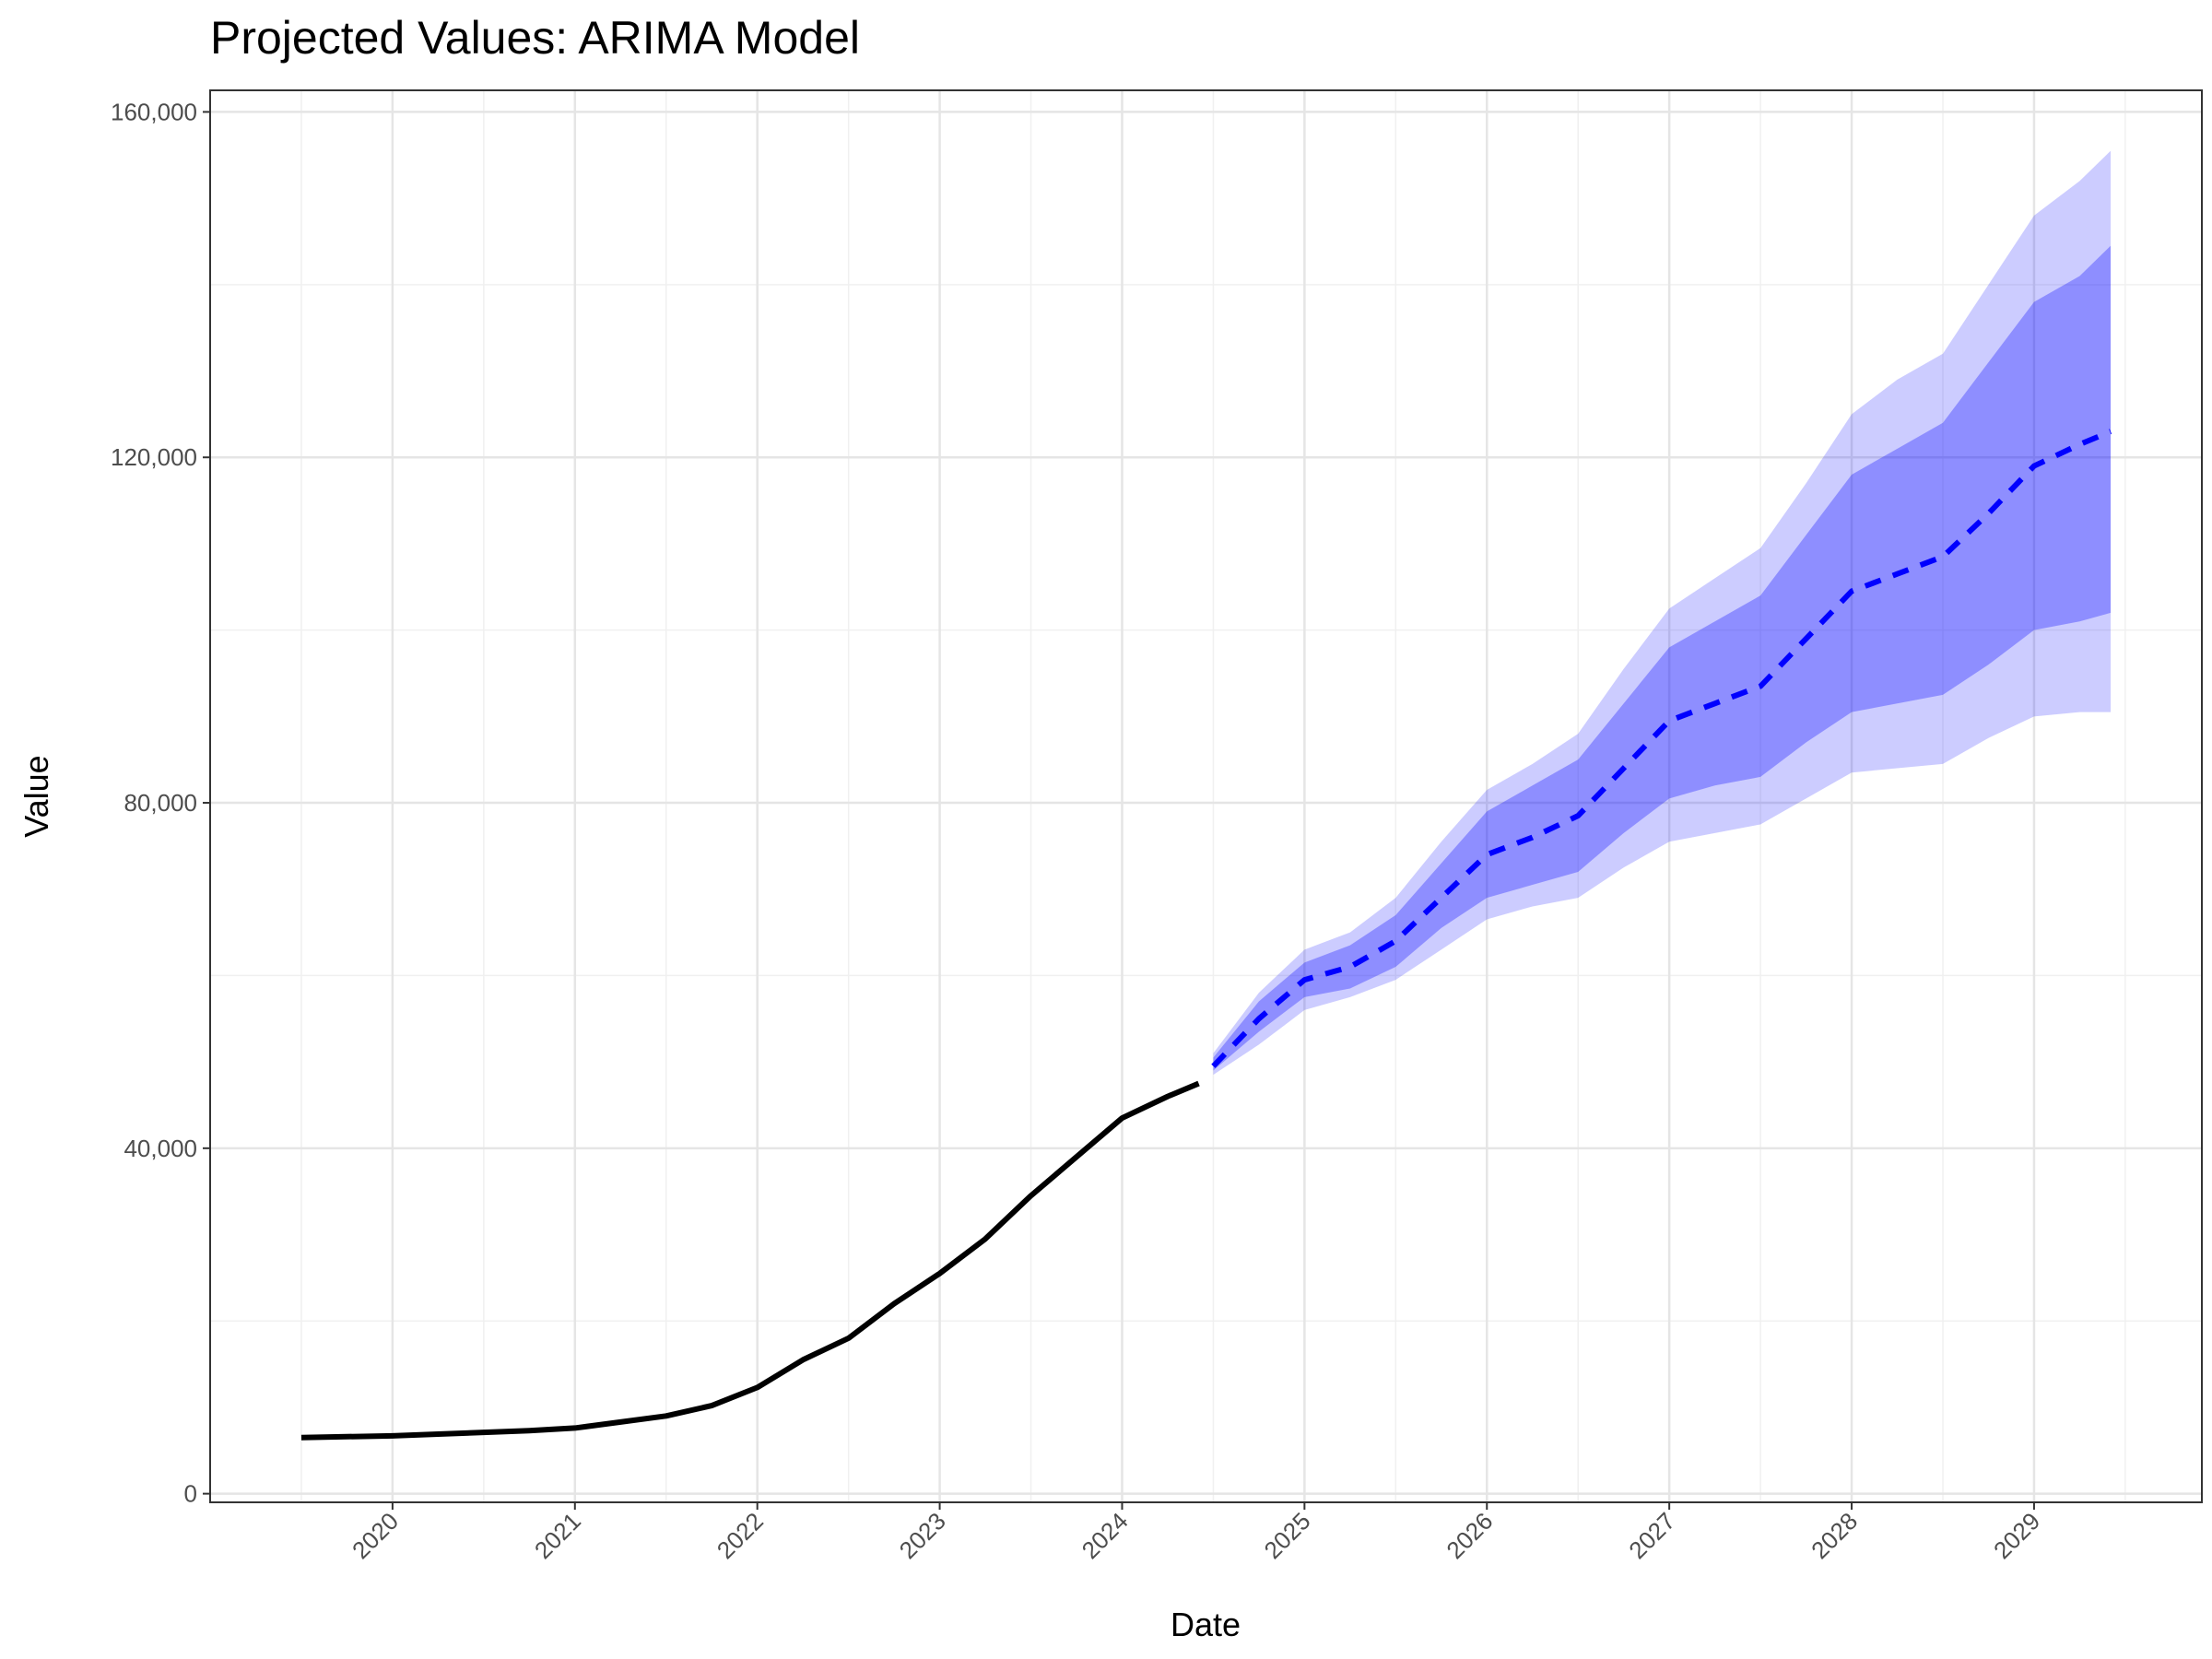  I want to click on y-axis-title: Value, so click(36, 796).